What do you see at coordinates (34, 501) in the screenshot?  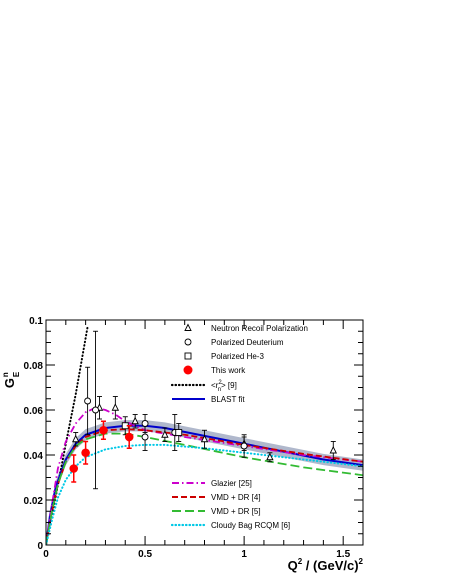 I see `y-tick-label: 0.02` at bounding box center [34, 501].